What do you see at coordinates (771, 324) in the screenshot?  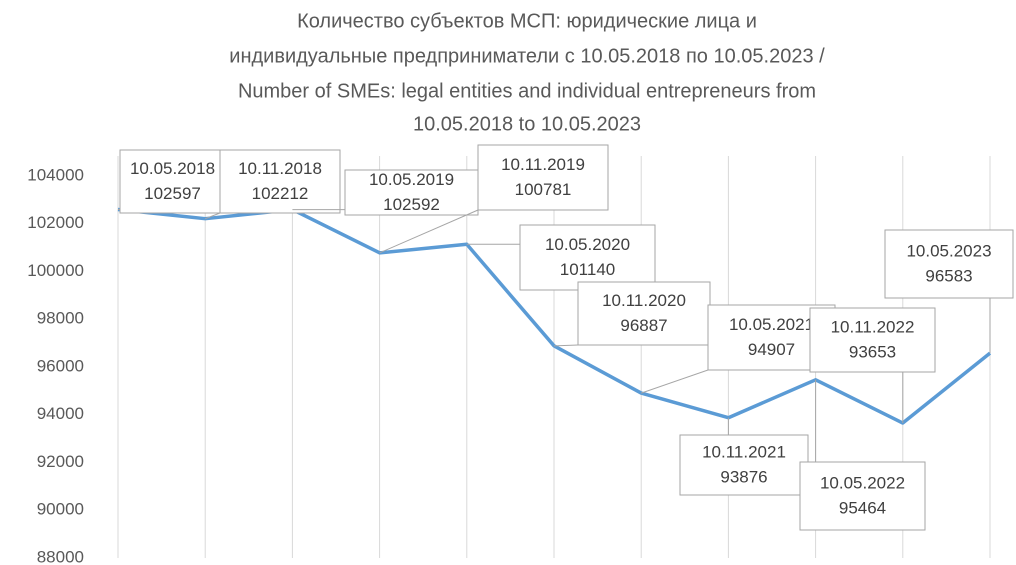 I see `data-label-date: 10.05.2021` at bounding box center [771, 324].